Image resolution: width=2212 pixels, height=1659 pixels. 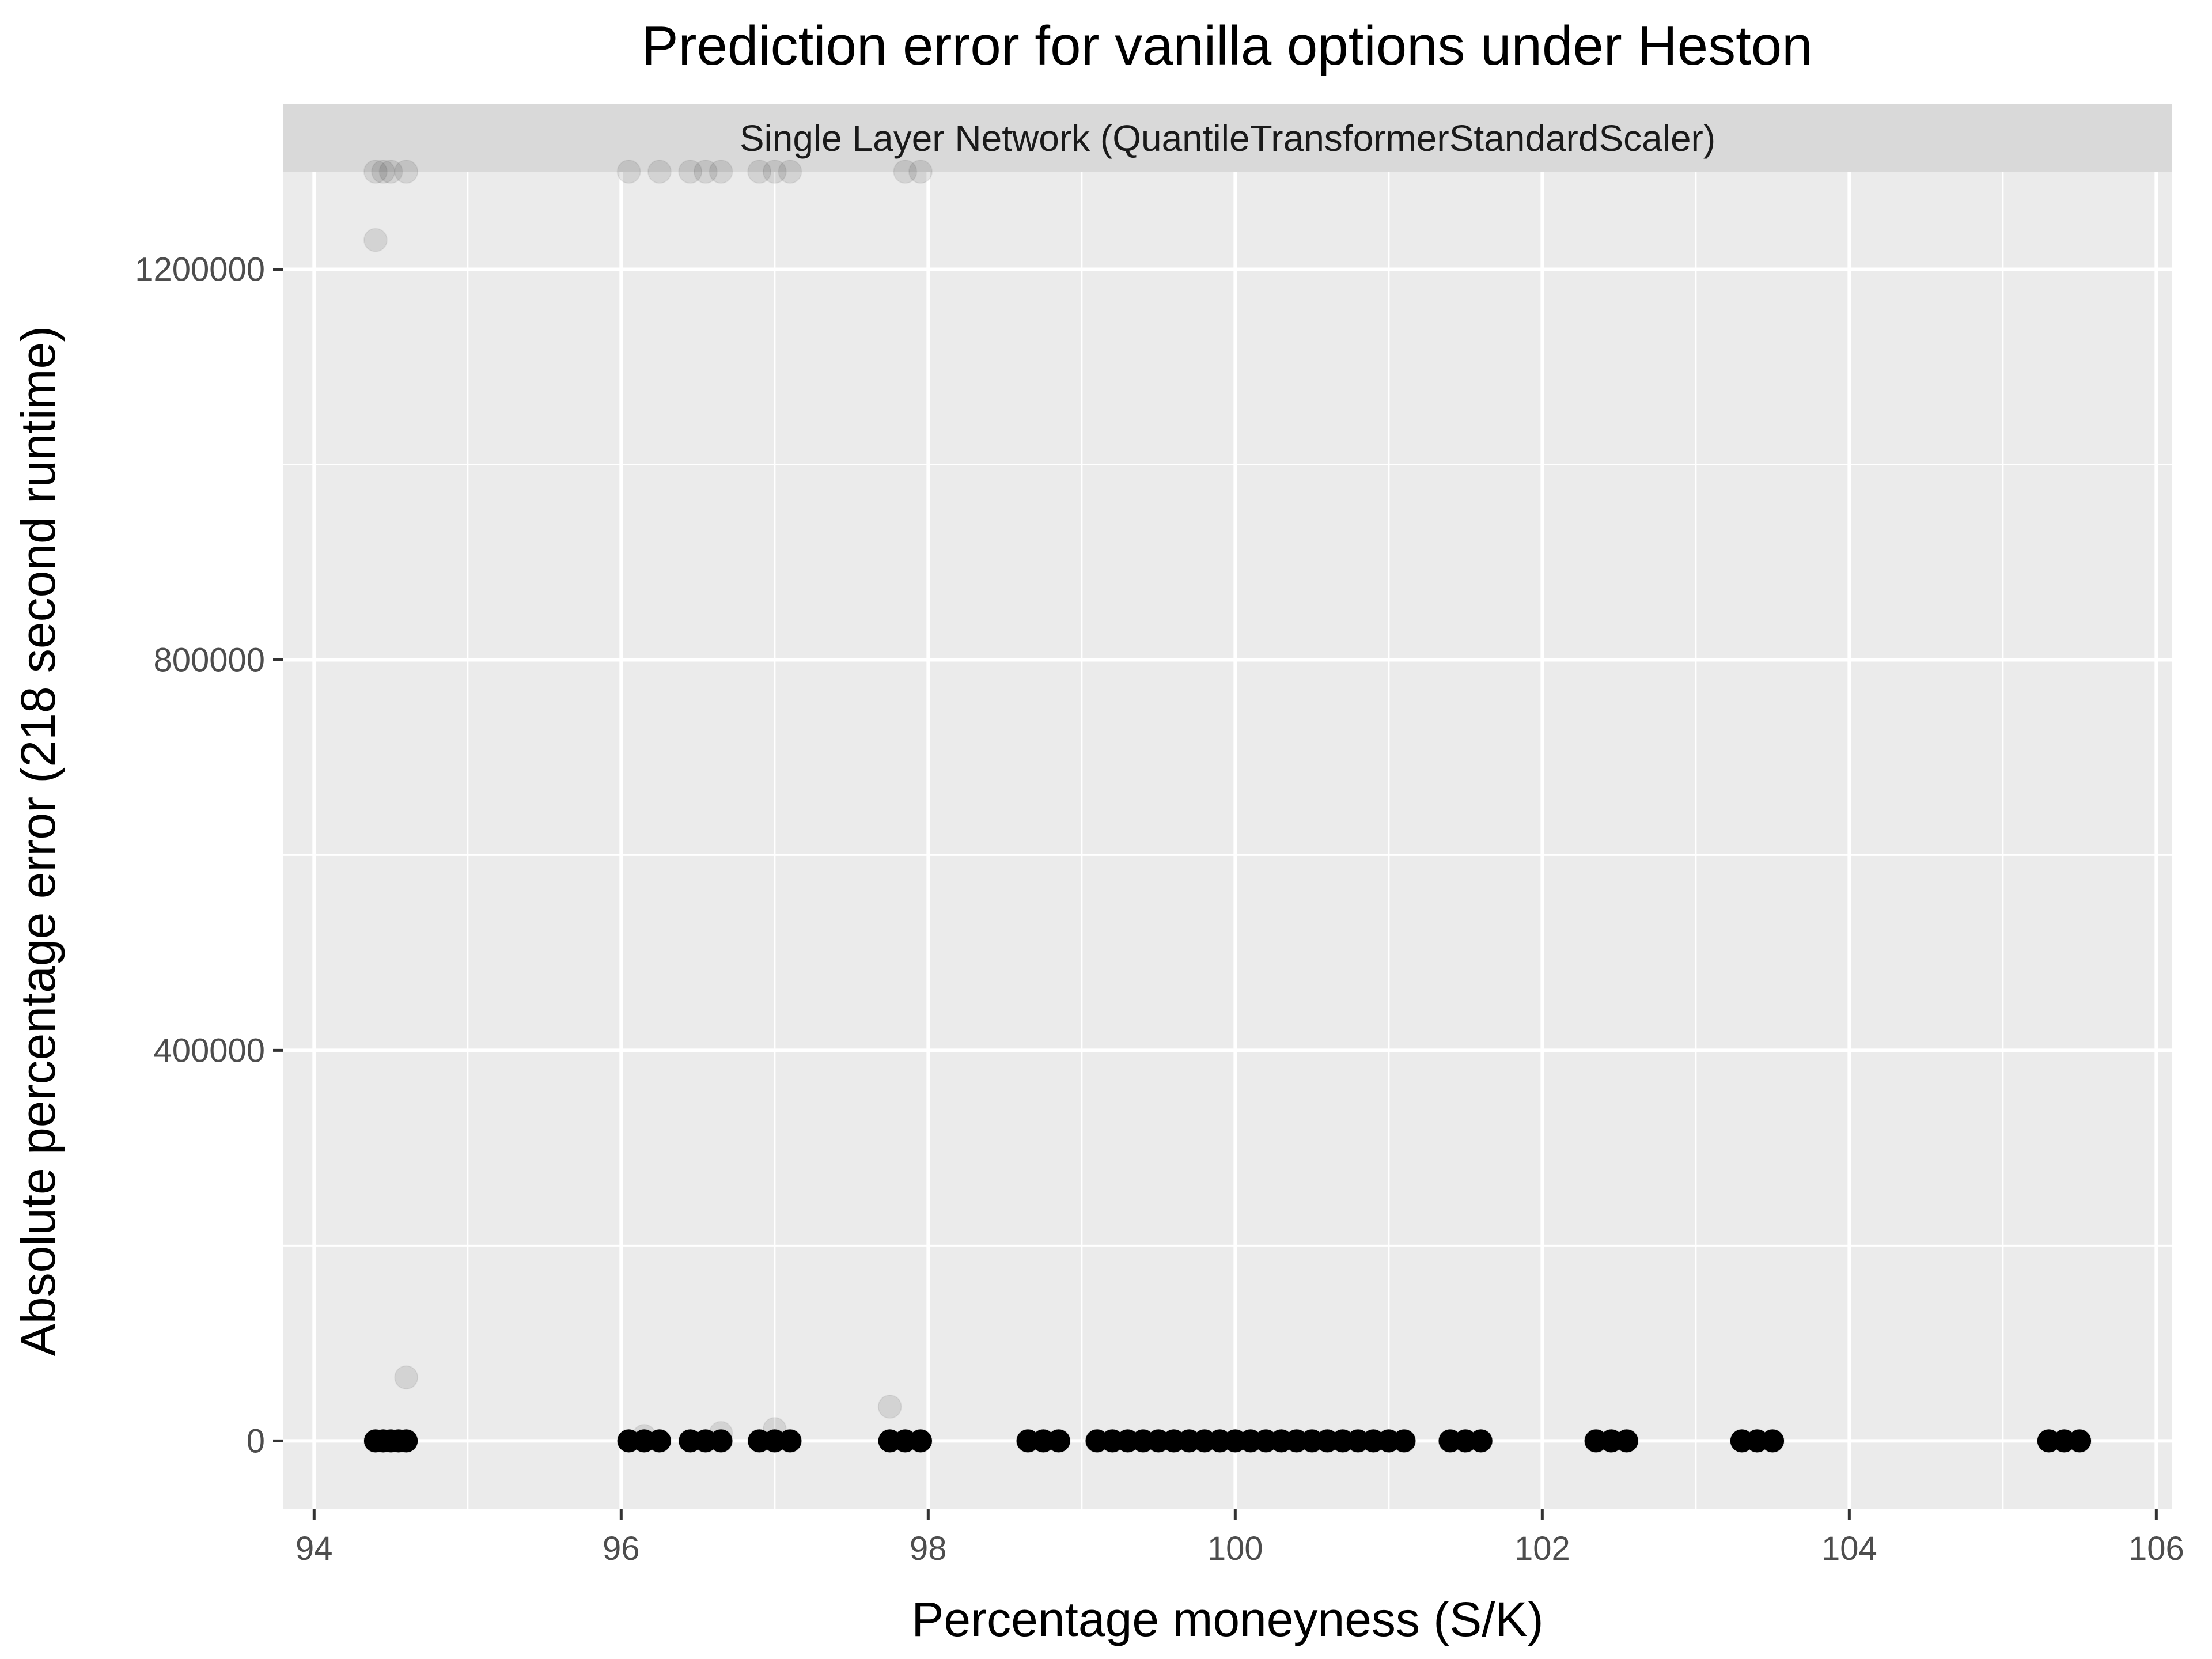 I want to click on x-tick-label: 98, so click(x=928, y=1548).